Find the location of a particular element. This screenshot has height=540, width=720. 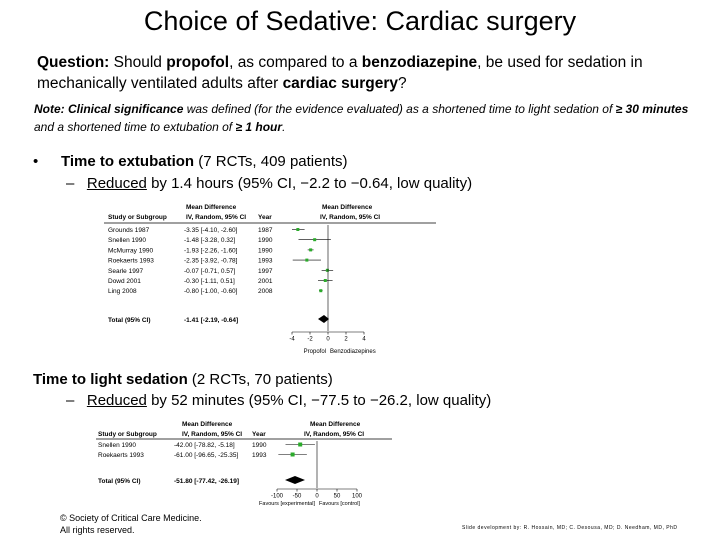

plot2-hdr-plot2: IV, Random, 95% CI is located at coordinates (334, 434).